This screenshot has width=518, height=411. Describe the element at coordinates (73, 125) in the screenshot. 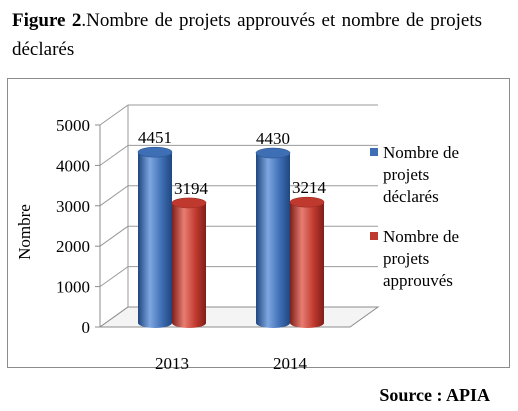

I see `y-tick-label: 5000` at that location.